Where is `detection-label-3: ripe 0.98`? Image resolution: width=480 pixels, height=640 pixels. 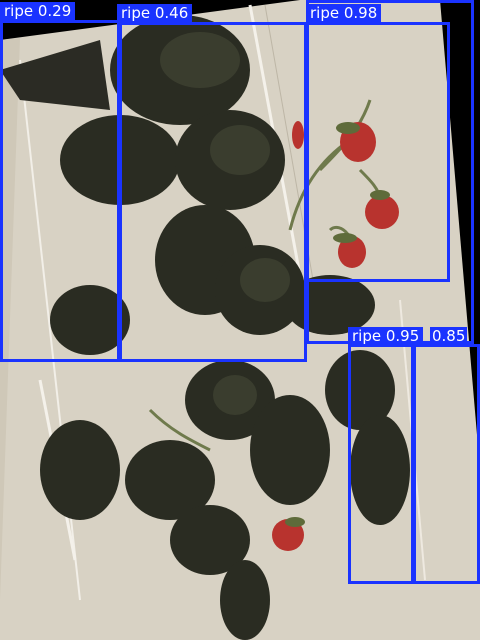
detection-label-3: ripe 0.98 is located at coordinates (344, 13).